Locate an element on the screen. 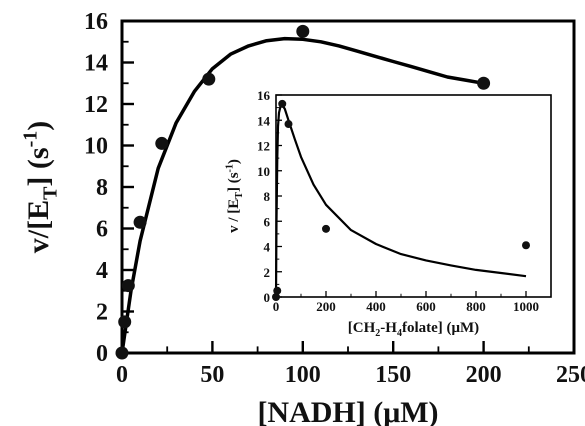 The width and height of the screenshot is (585, 426). main-x-tick-labels: 0 50 100 150 200 250 is located at coordinates (350, 375).